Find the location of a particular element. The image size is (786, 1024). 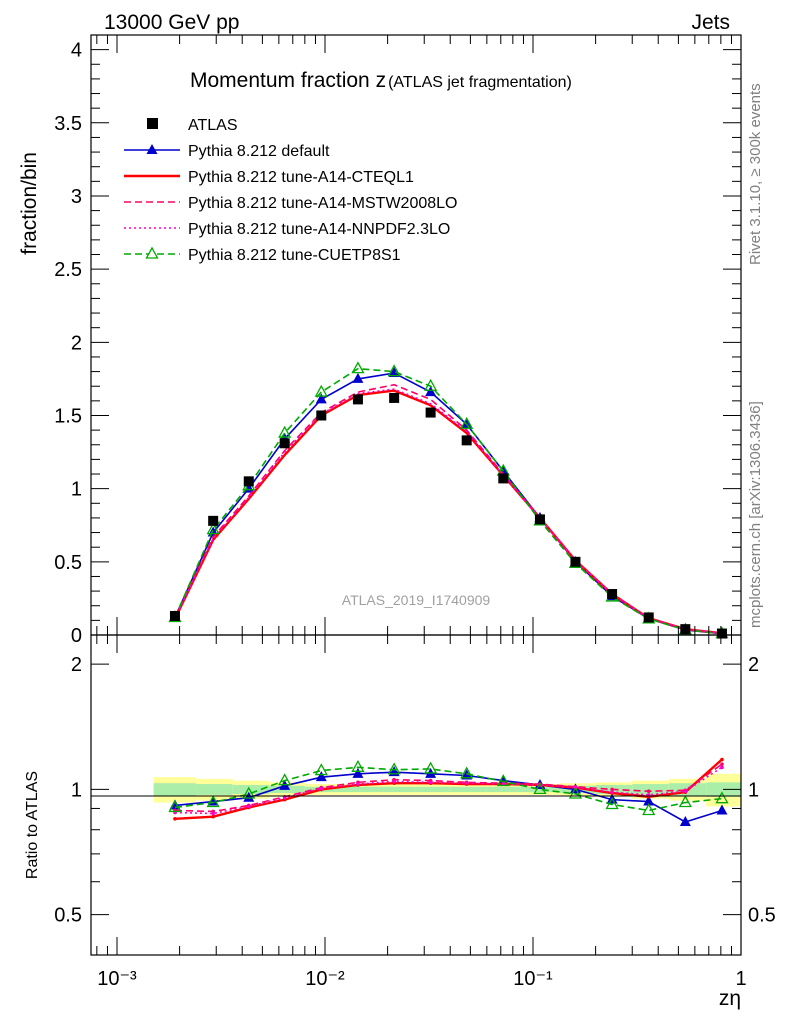

ratio-y-tick-label: 0.5 is located at coordinates (68, 916).